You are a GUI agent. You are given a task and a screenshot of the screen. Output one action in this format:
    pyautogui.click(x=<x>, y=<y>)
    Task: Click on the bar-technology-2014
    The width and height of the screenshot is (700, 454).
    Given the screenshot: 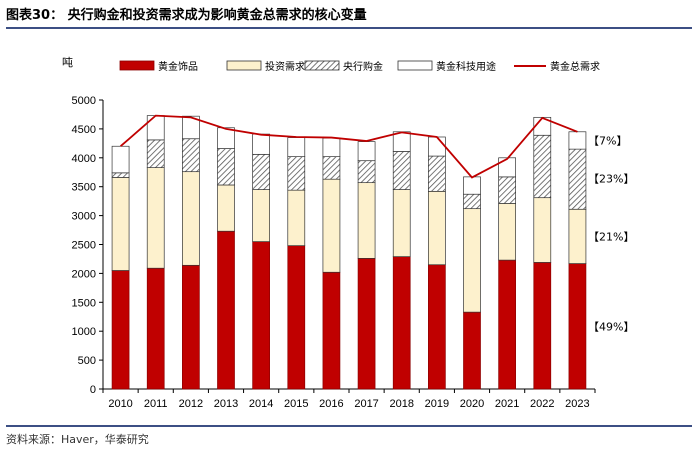 What is the action you would take?
    pyautogui.click(x=261, y=144)
    